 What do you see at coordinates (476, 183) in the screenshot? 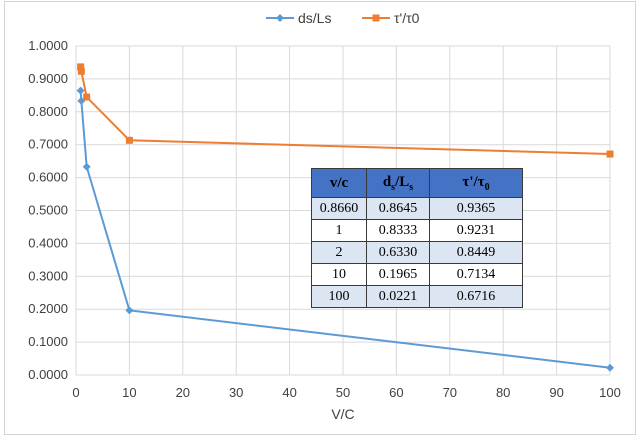
I see `table-header-tau-ratio: τ'/τ0` at bounding box center [476, 183].